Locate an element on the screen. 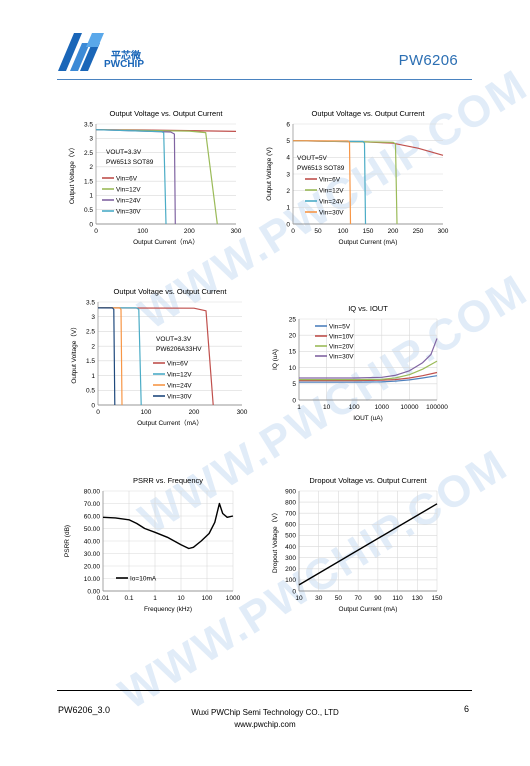 Image resolution: width=530 pixels, height=766 pixels. x-tick-label: 250 is located at coordinates (418, 231).